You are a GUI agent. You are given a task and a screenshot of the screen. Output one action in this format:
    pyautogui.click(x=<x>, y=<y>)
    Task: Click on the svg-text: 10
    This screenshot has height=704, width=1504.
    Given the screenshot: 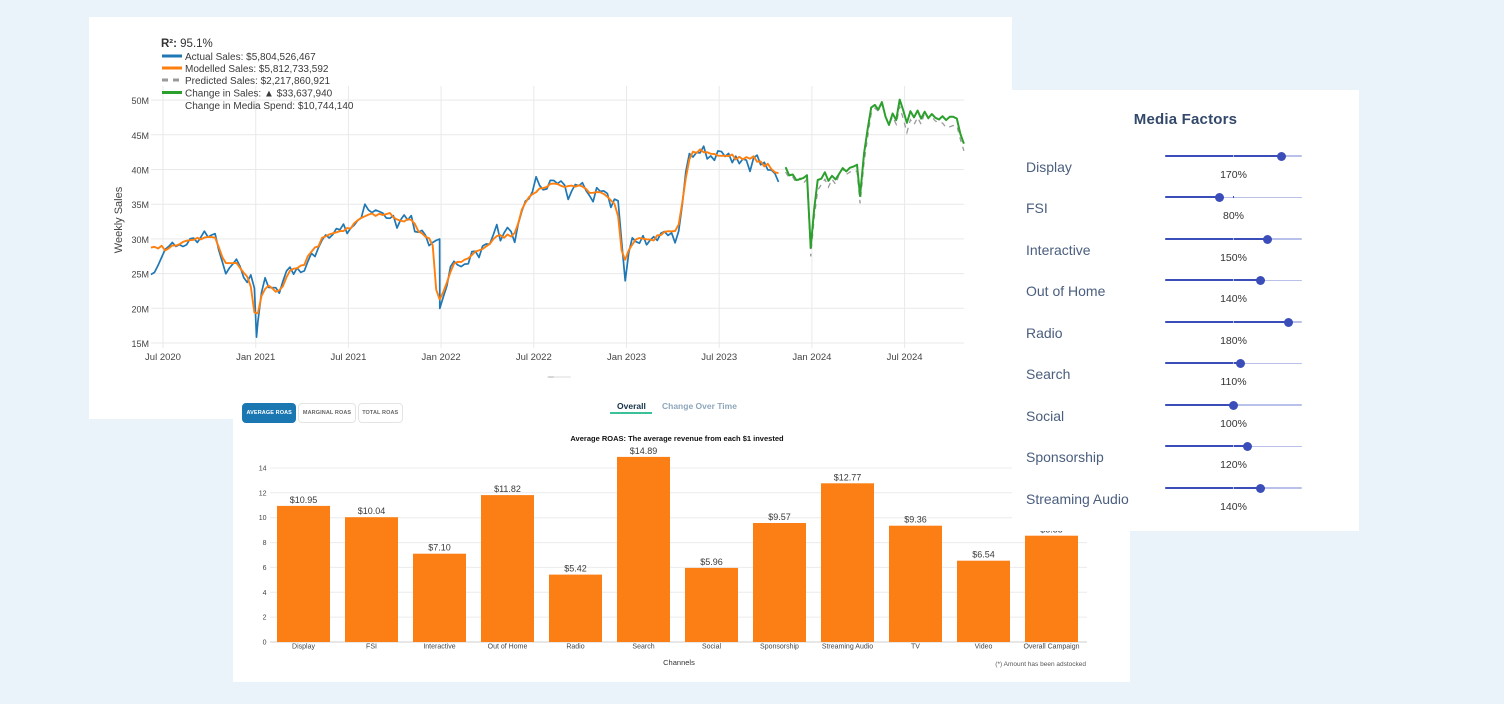 What is the action you would take?
    pyautogui.click(x=263, y=518)
    